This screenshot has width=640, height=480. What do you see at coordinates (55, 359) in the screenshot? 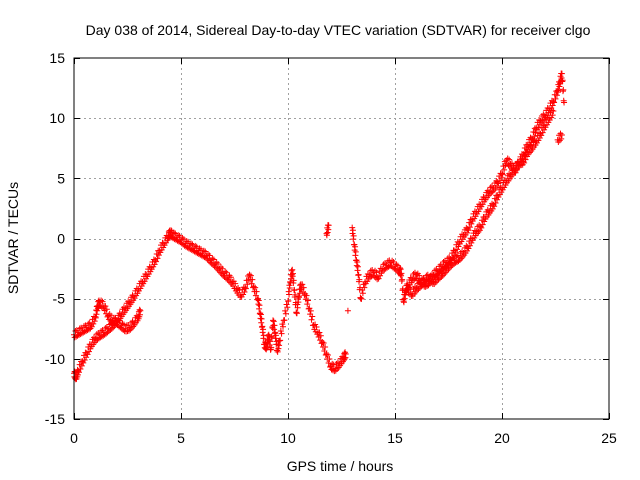
I see `y-tick-label: -10` at bounding box center [55, 359].